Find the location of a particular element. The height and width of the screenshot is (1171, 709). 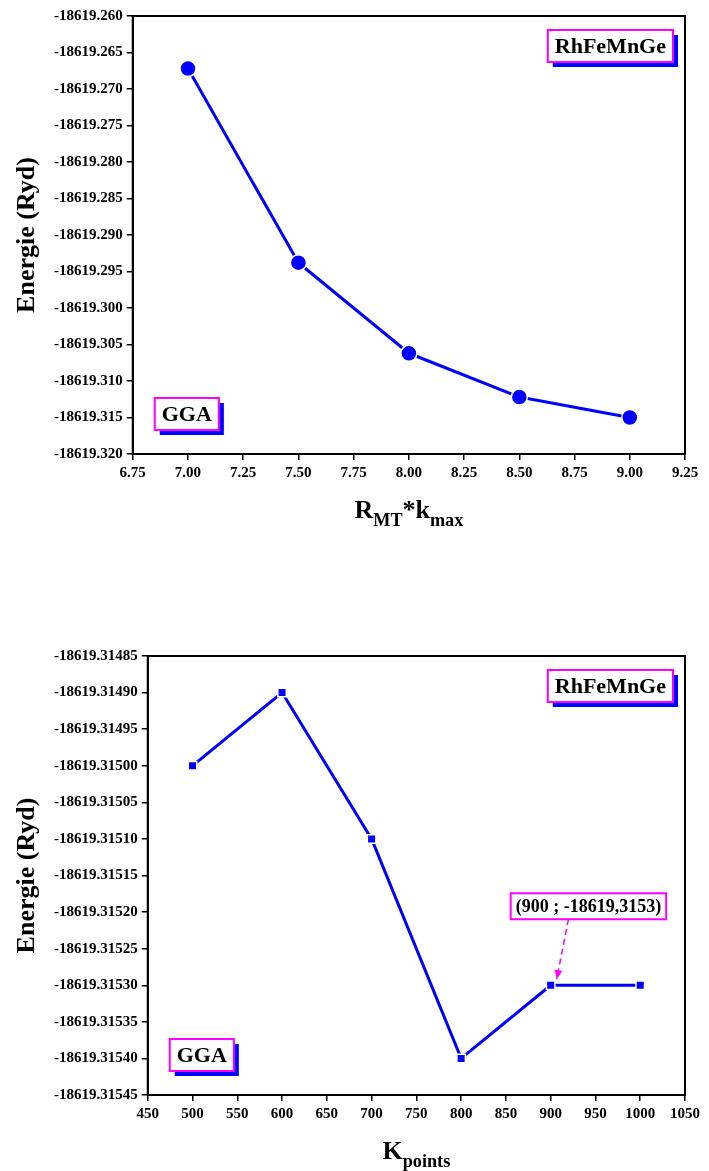

y-tick-label: -18619.275 is located at coordinates (88, 124).